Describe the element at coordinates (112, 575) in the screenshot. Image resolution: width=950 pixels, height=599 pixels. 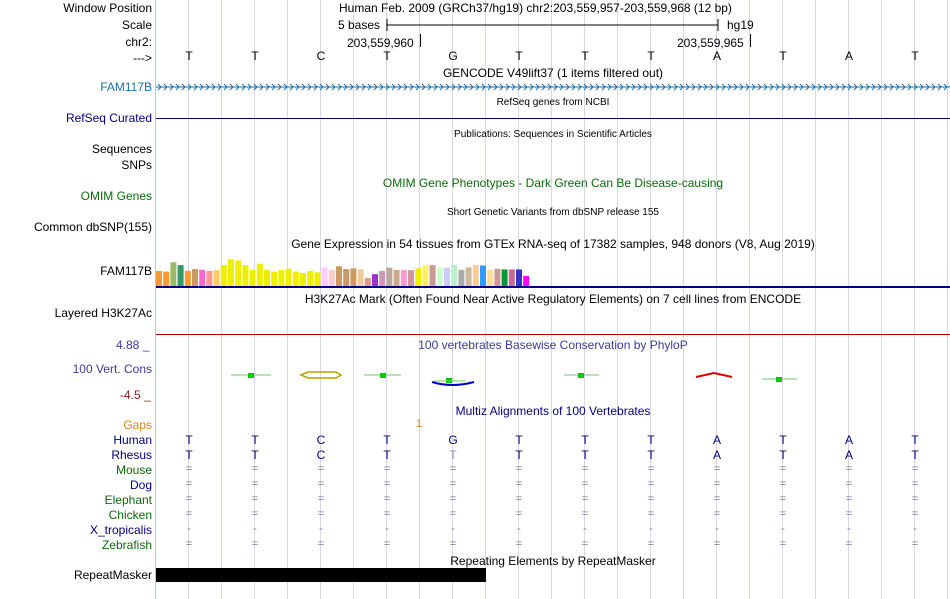
I see `repeatmasker-track-label: RepeatMasker` at that location.